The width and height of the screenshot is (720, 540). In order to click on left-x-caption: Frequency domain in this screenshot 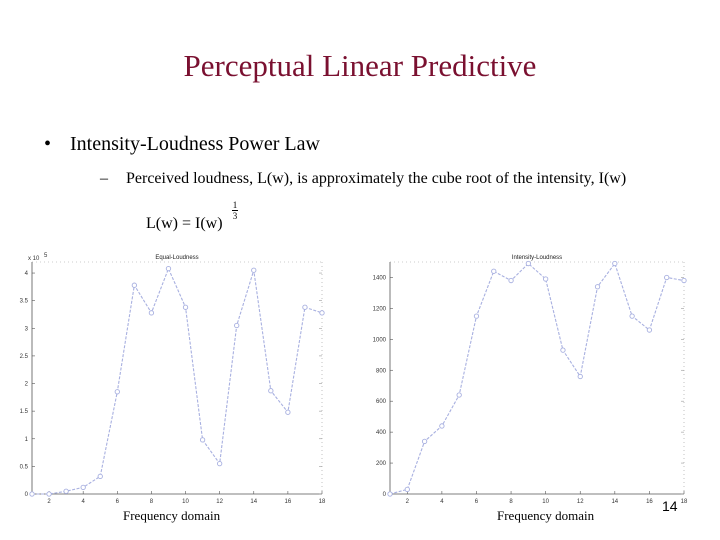, I will do `click(172, 515)`.